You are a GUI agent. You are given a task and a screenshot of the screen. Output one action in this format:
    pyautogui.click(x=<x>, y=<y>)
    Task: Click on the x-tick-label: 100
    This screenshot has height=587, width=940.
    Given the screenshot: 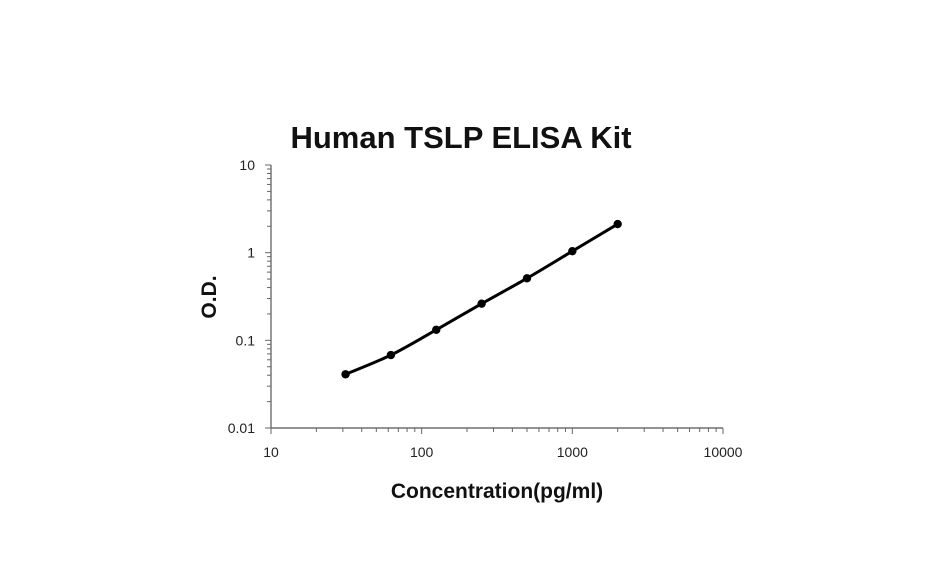 What is the action you would take?
    pyautogui.click(x=422, y=452)
    